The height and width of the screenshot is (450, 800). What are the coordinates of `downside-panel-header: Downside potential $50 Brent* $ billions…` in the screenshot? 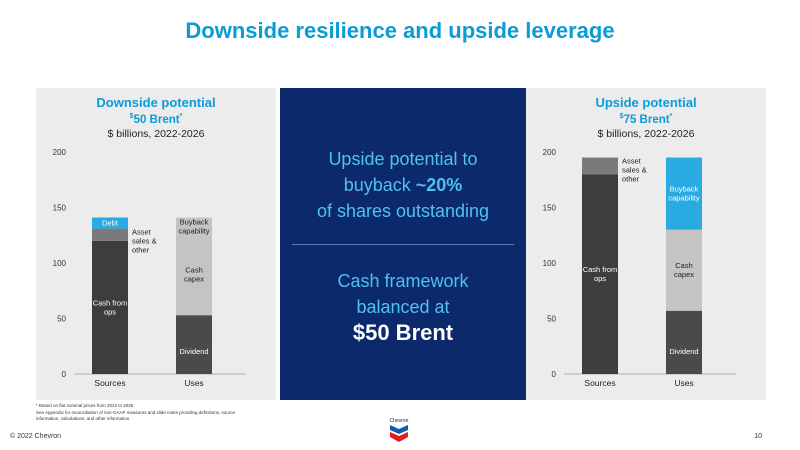 It's located at (156, 118).